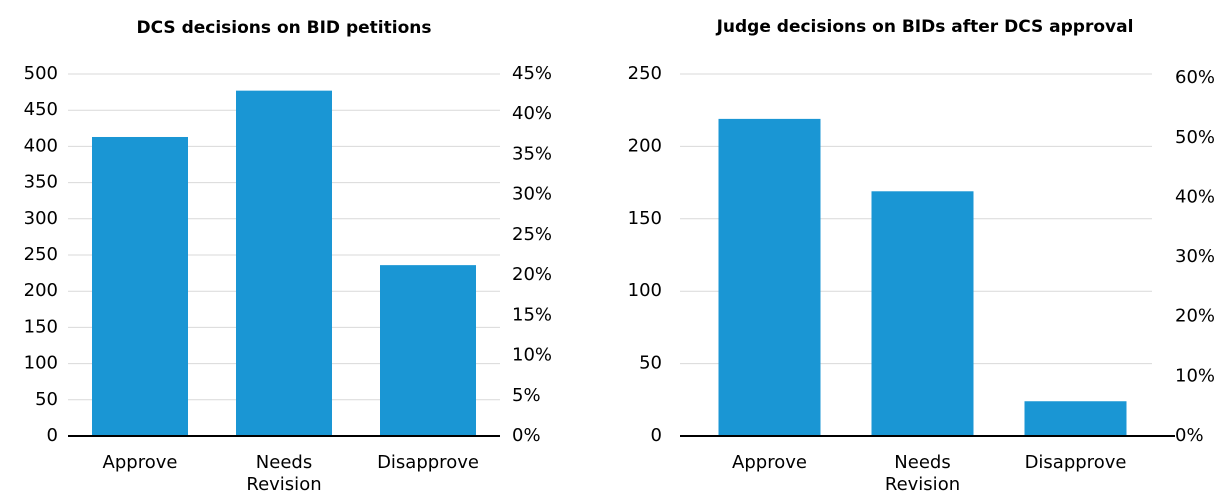  I want to click on y-tick-label: 350, so click(41, 182).